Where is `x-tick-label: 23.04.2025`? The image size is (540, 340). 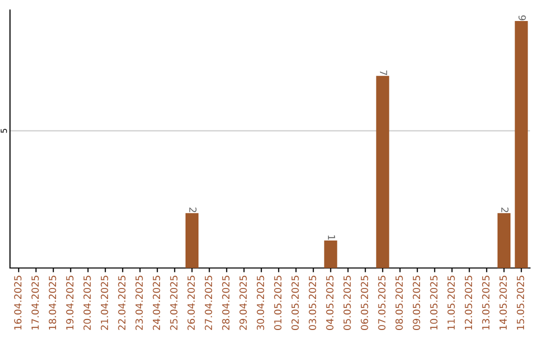
x-tick-label: 23.04.2025 is located at coordinates (139, 303).